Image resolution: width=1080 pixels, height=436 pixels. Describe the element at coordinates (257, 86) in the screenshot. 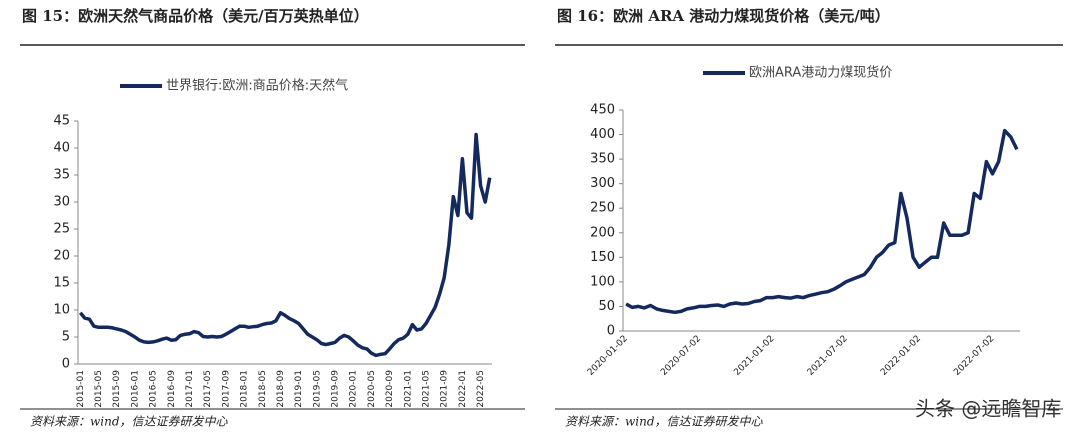

I see `legend-label: 世界银行:欧洲:商品价格:天然气` at that location.